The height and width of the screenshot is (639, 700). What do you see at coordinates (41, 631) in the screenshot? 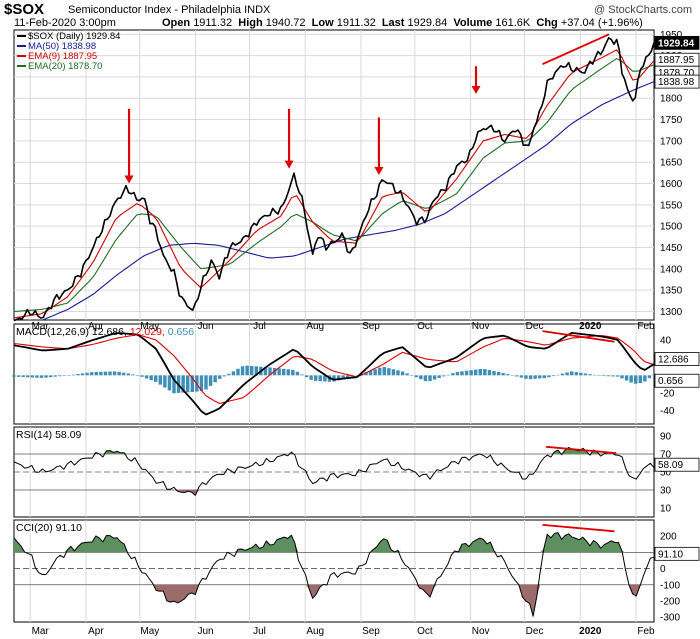
I see `x-tick-label: Mar` at bounding box center [41, 631].